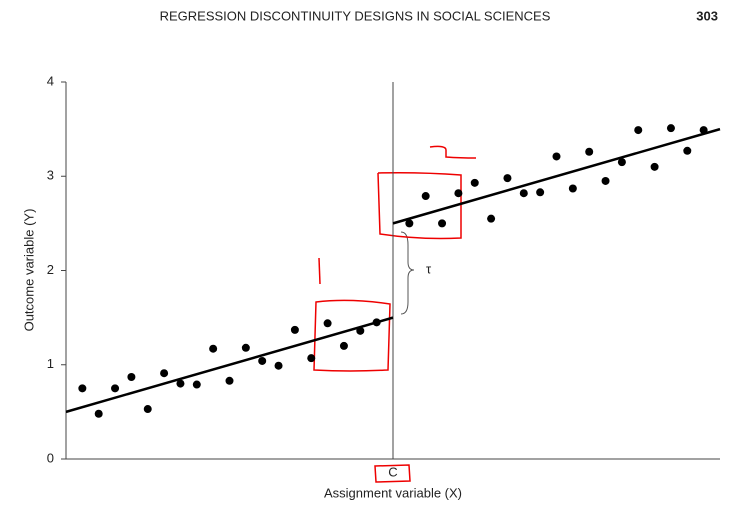 The width and height of the screenshot is (743, 508). Describe the element at coordinates (392, 471) in the screenshot. I see `x-tick-label: C` at that location.